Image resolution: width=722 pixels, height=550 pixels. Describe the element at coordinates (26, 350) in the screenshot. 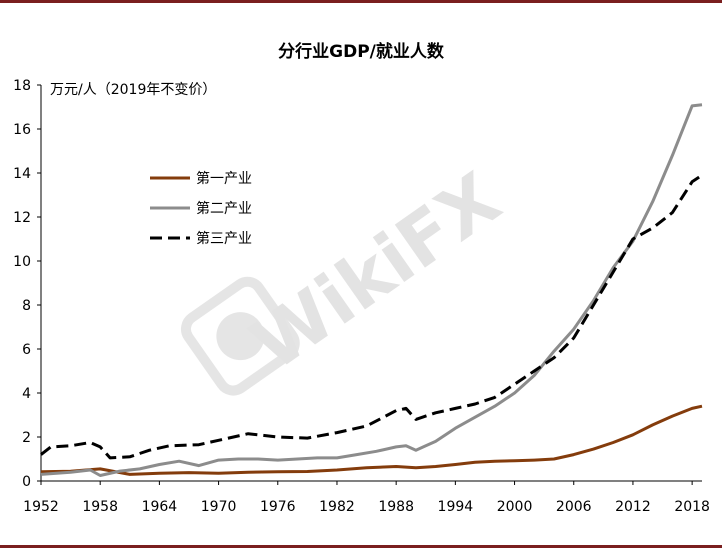

I see `y-tick-label: 6` at that location.